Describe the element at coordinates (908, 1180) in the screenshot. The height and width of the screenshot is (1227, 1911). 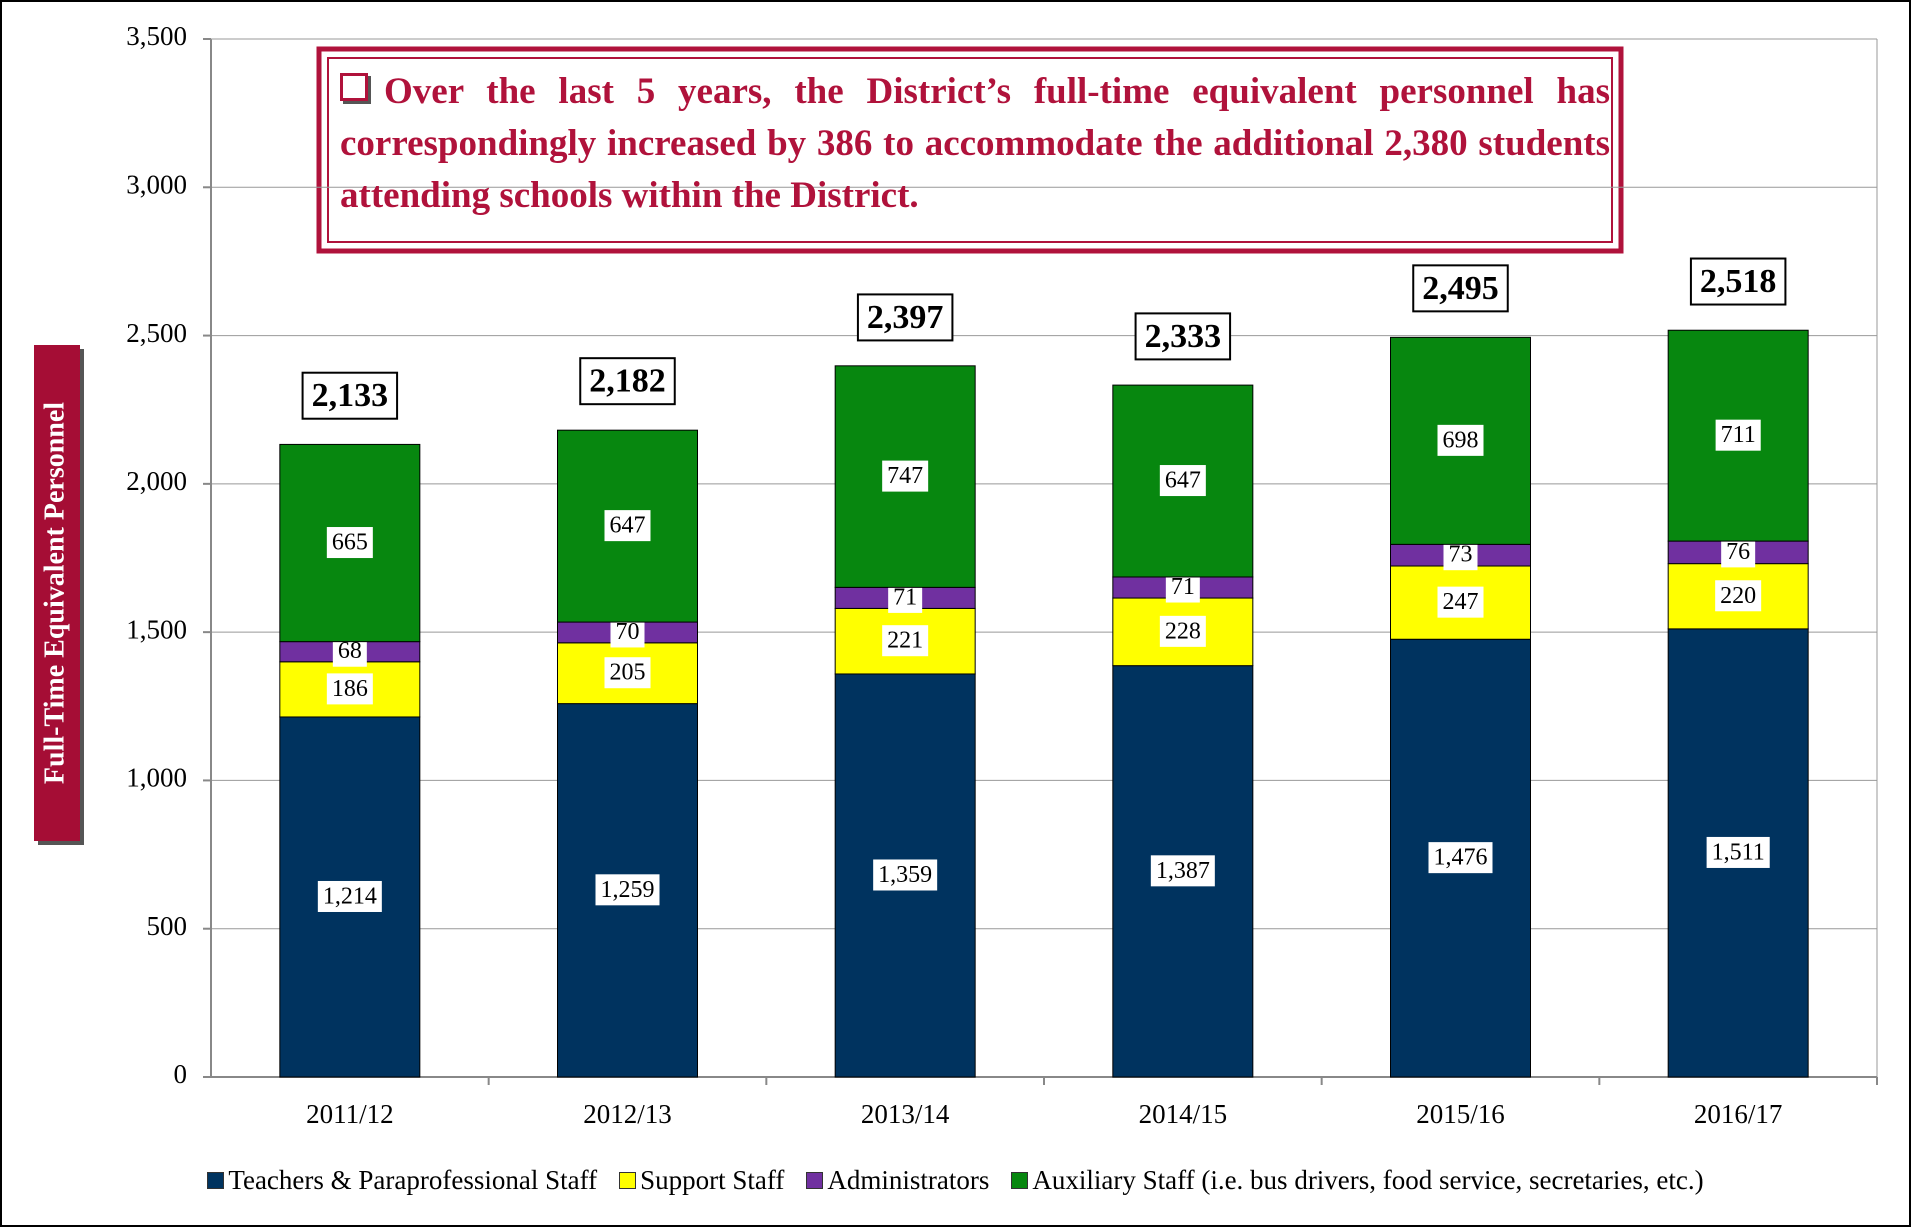
I see `legend-label: Administrators` at that location.